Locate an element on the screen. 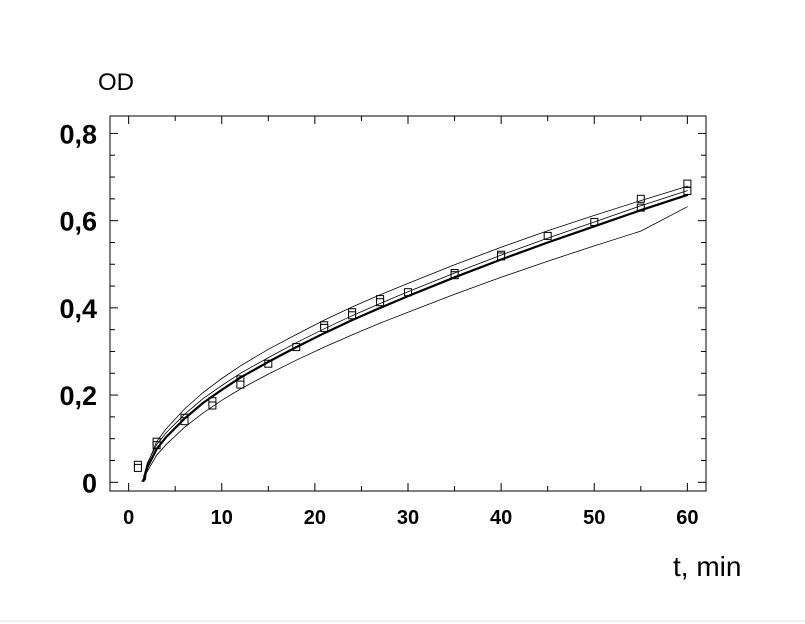 The height and width of the screenshot is (624, 805). x-tick-label: 60 is located at coordinates (687, 518).